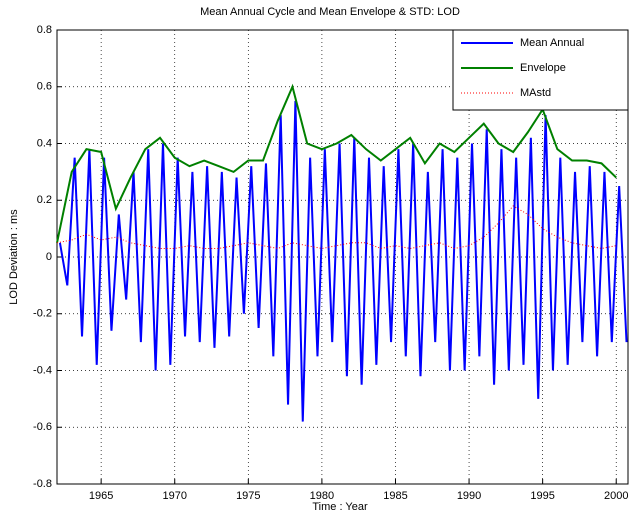 Image resolution: width=629 pixels, height=516 pixels. I want to click on y-tick-label: 0.4, so click(44, 143).